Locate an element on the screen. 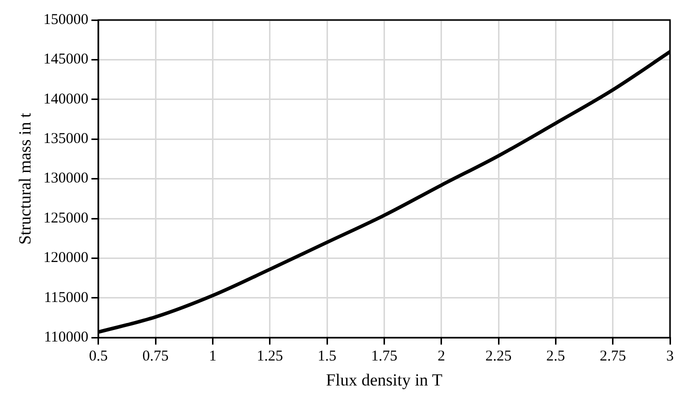 The width and height of the screenshot is (690, 405). x-tick-label: 1.5 is located at coordinates (327, 356).